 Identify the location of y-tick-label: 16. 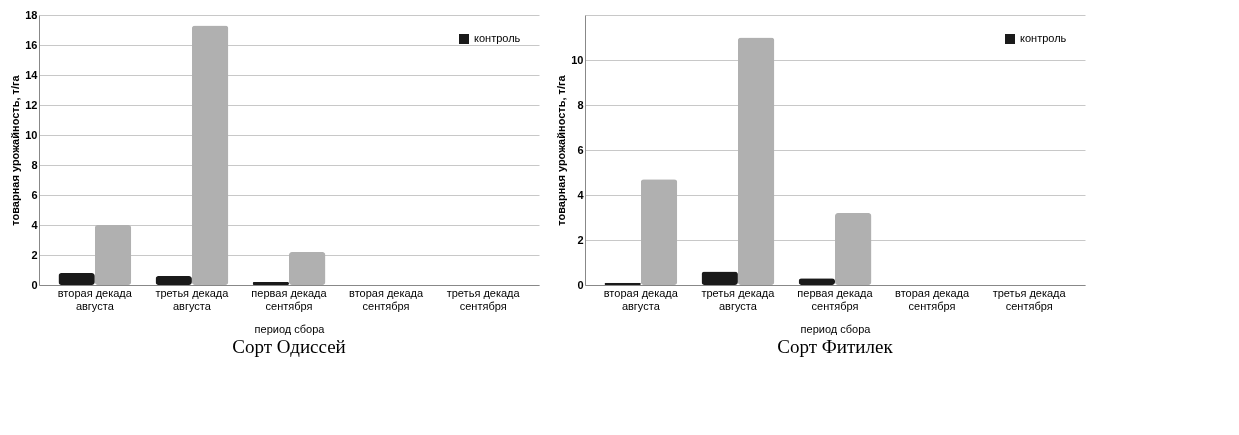
(31, 44).